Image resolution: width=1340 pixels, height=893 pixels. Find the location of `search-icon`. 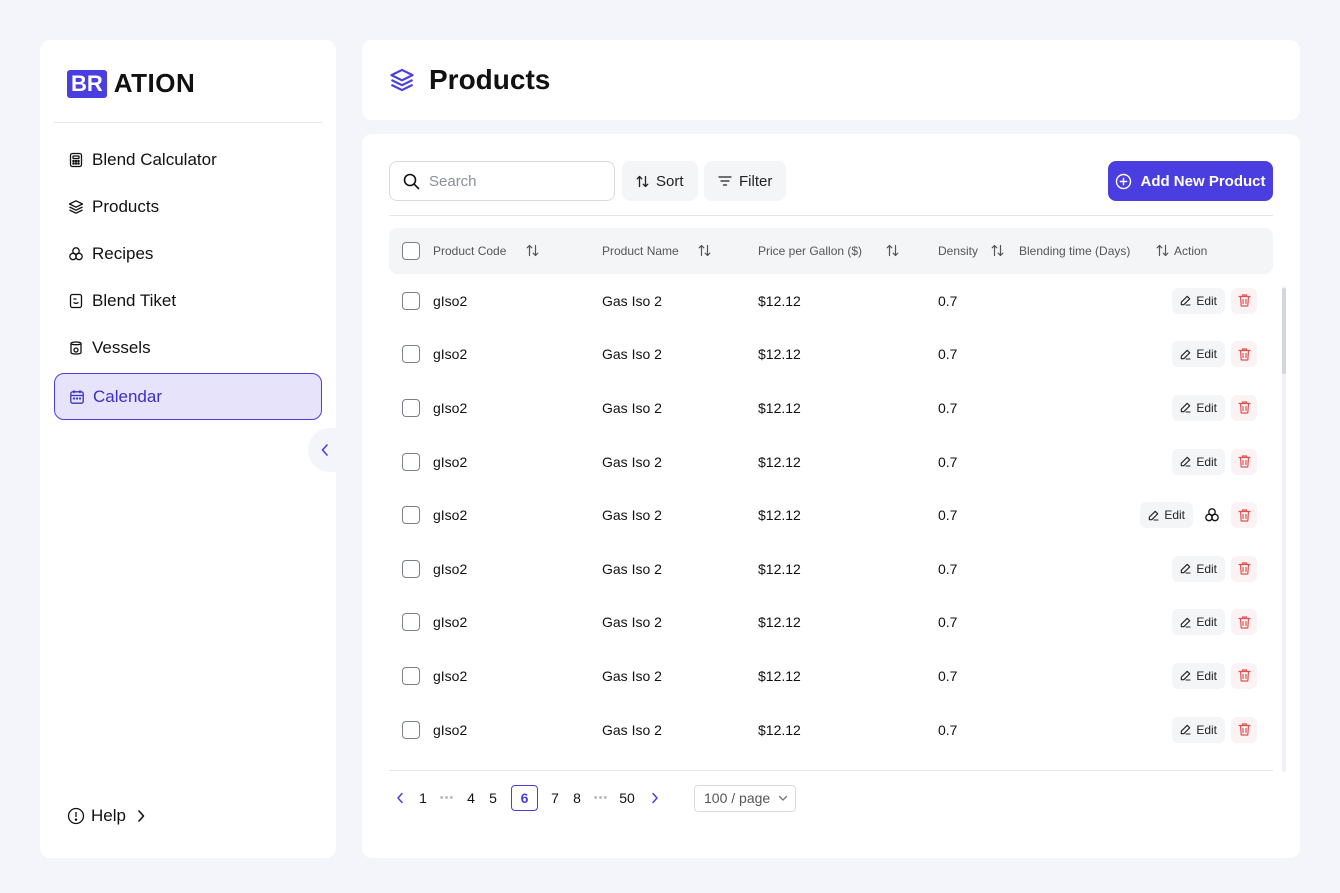

search-icon is located at coordinates (411, 181).